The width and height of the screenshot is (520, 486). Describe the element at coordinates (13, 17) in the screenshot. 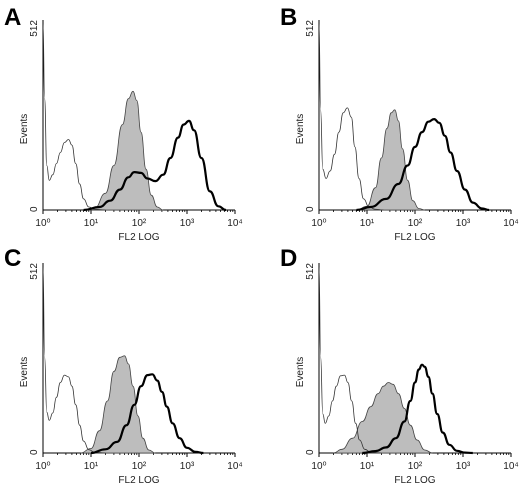

I see `panel-label: A` at that location.